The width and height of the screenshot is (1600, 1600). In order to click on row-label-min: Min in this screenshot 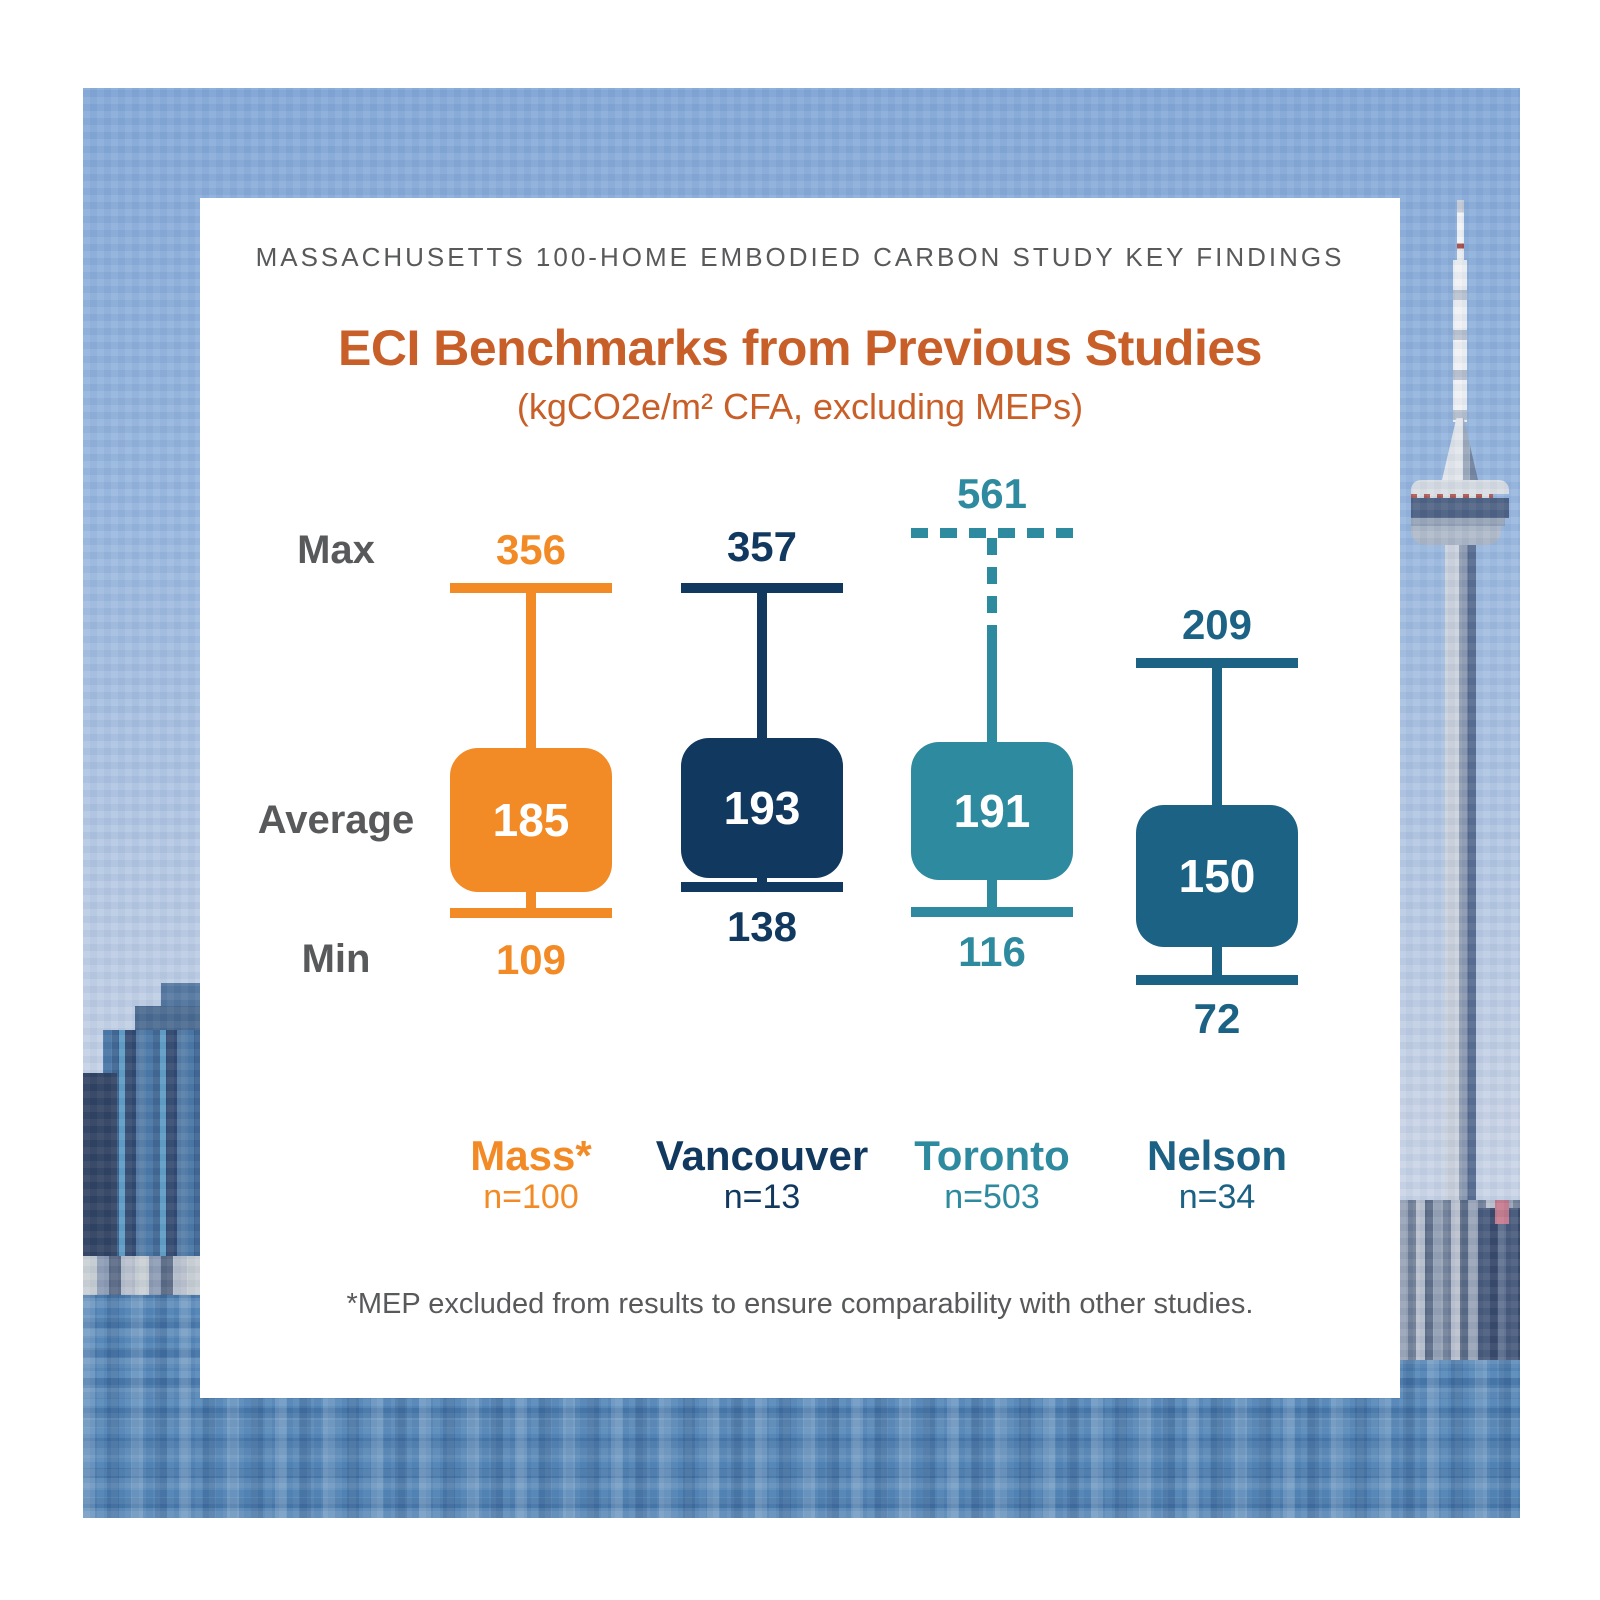, I will do `click(336, 959)`.